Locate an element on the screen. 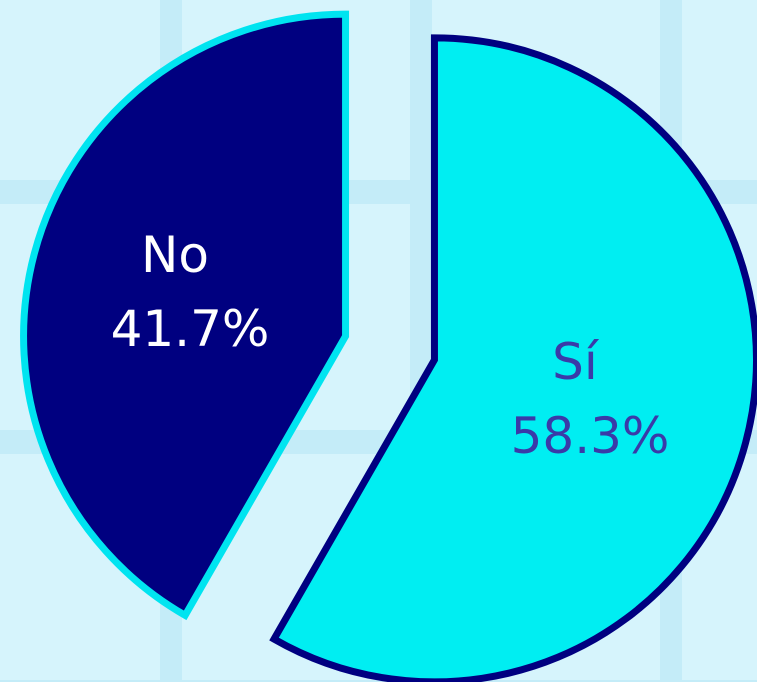  slice-label: No is located at coordinates (175, 255).